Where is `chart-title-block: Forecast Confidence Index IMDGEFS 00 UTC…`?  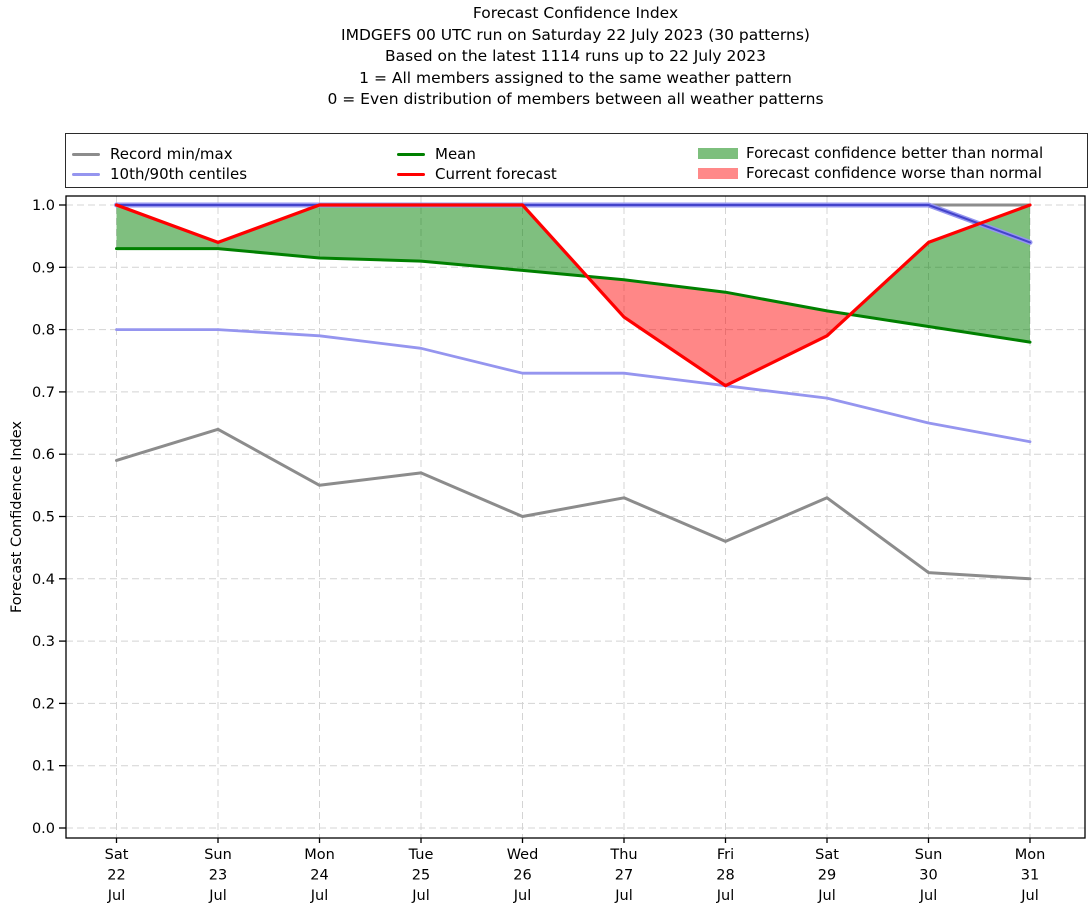 chart-title-block: Forecast Confidence Index IMDGEFS 00 UTC… is located at coordinates (575, 57).